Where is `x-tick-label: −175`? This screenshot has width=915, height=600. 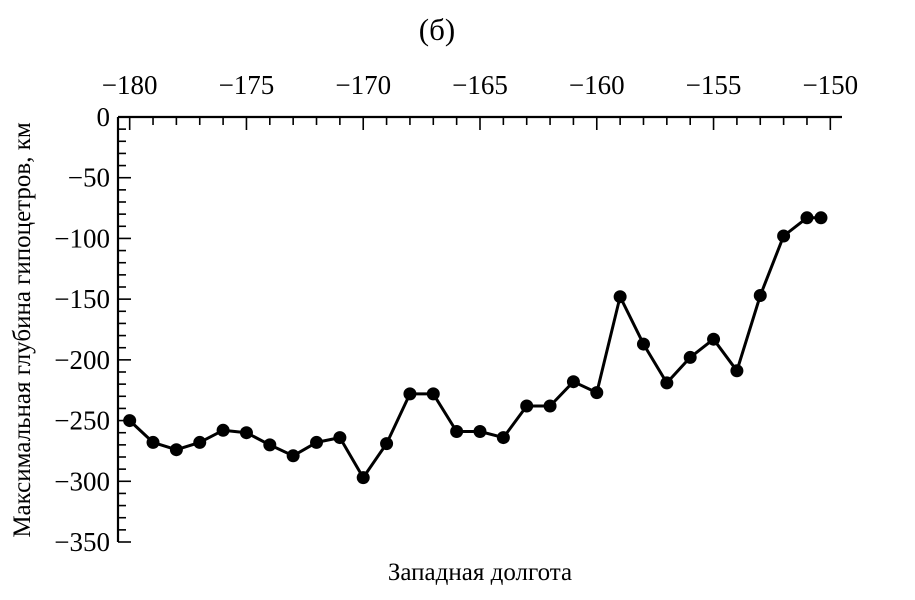 x-tick-label: −175 is located at coordinates (247, 85).